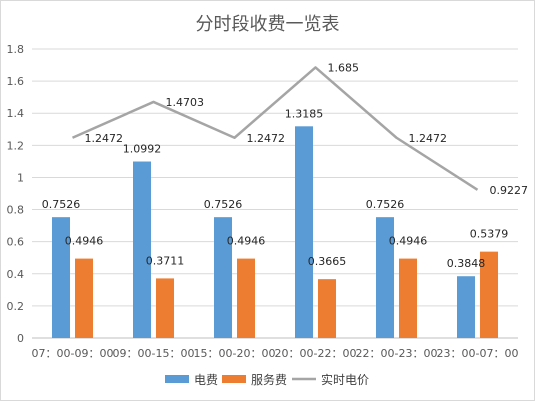 The width and height of the screenshot is (535, 401). I want to click on line-point-label: 0.9227, so click(509, 190).